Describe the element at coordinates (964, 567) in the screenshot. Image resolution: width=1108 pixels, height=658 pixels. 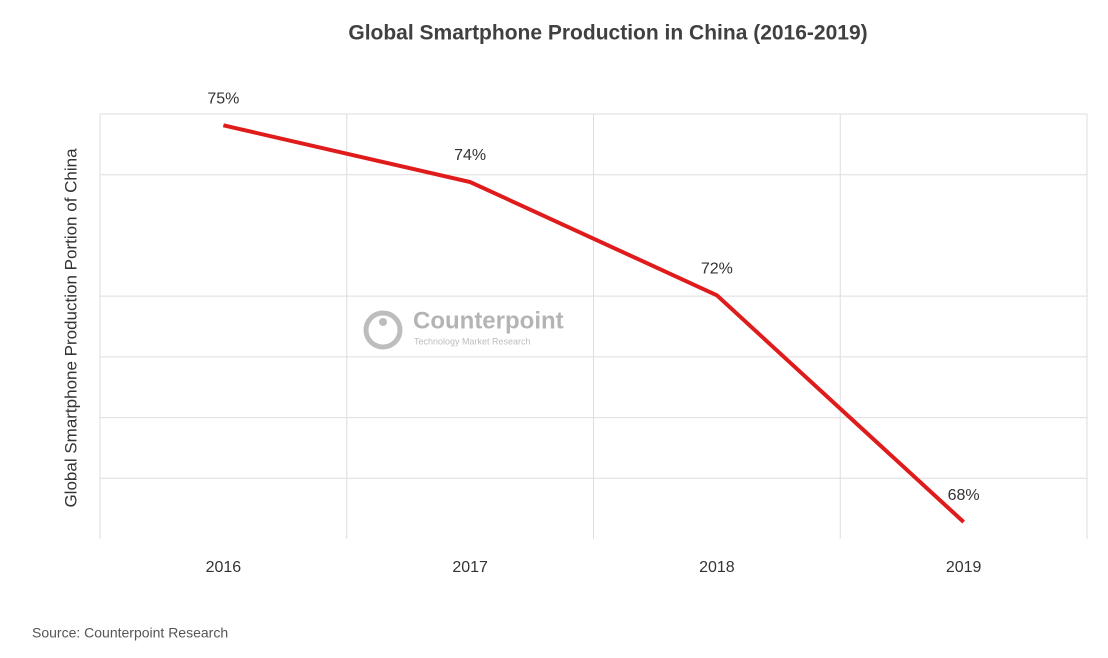
I see `x-tick-label: 2019` at that location.